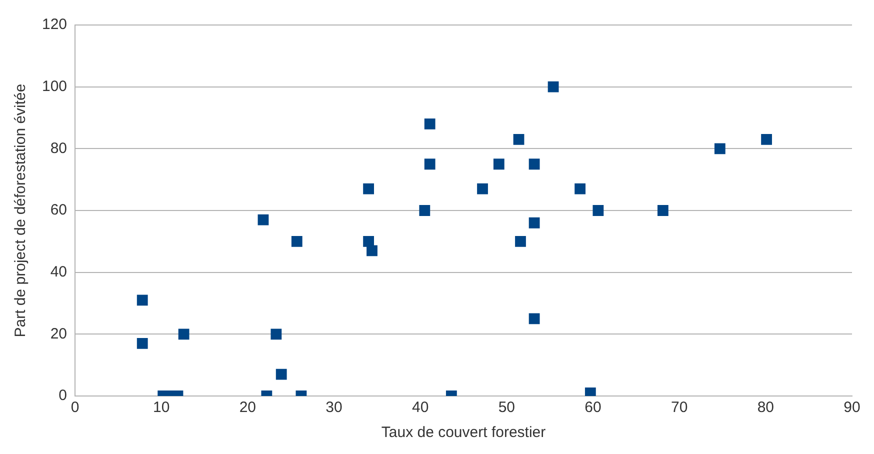 This screenshot has height=454, width=874. I want to click on x-tick-label: 30, so click(334, 407).